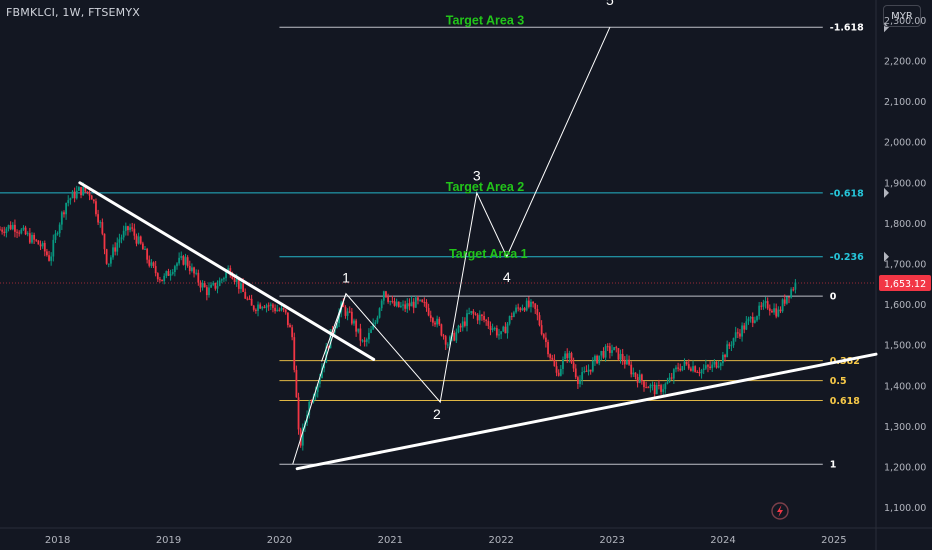  I want to click on x-tick-label: 2022, so click(500, 540).